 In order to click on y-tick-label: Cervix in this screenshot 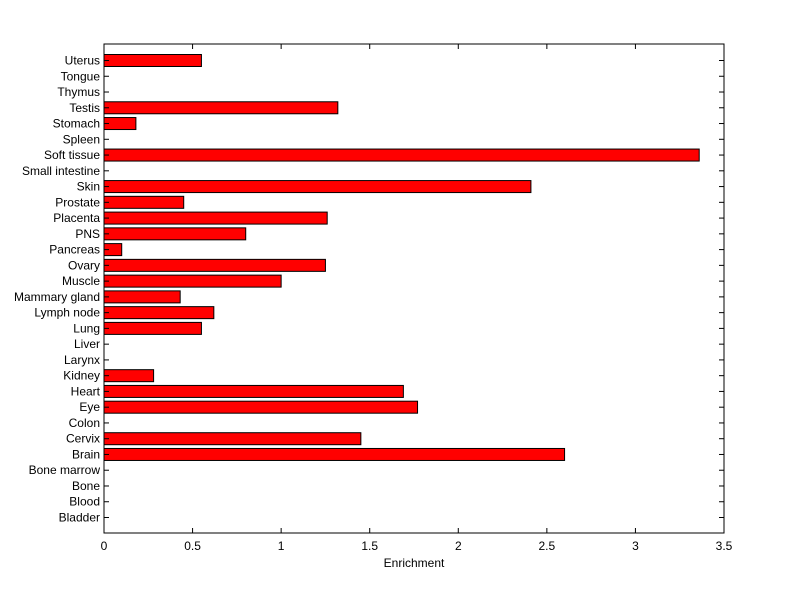, I will do `click(83, 439)`.